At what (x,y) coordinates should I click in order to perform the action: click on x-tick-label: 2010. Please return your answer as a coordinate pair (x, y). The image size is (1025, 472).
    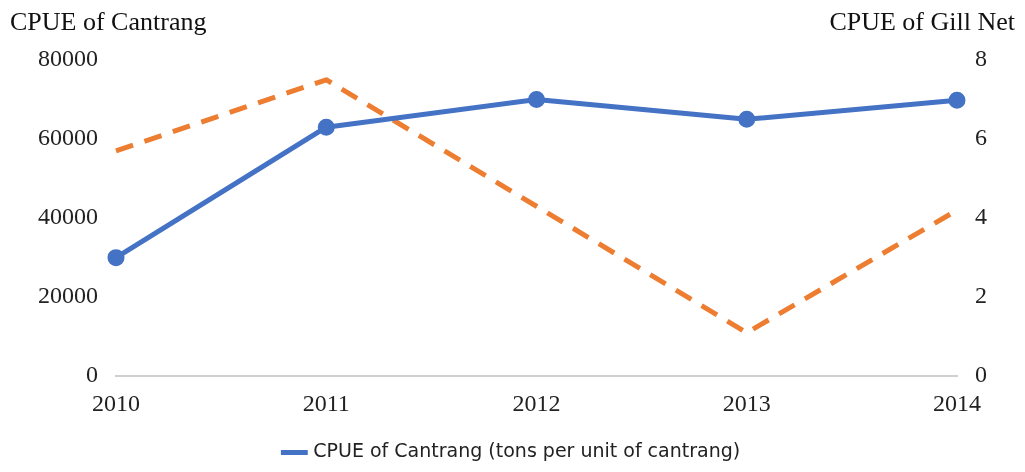
    Looking at the image, I should click on (116, 402).